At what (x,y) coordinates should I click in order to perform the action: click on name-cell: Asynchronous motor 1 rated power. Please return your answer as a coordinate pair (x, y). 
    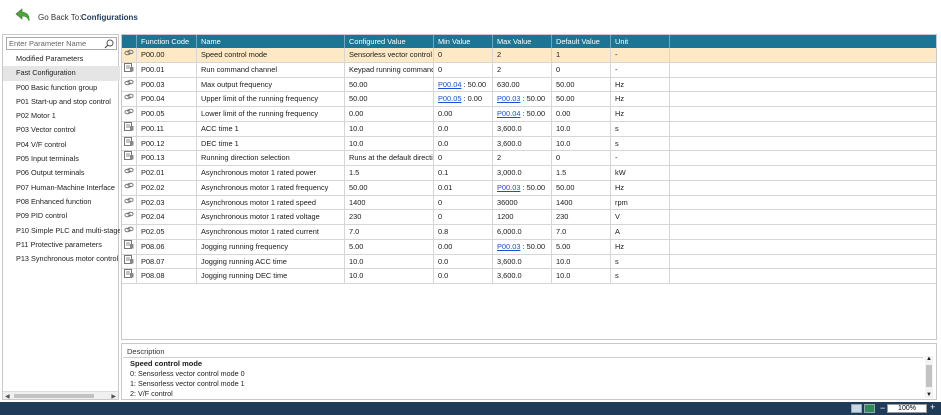
    Looking at the image, I should click on (271, 173).